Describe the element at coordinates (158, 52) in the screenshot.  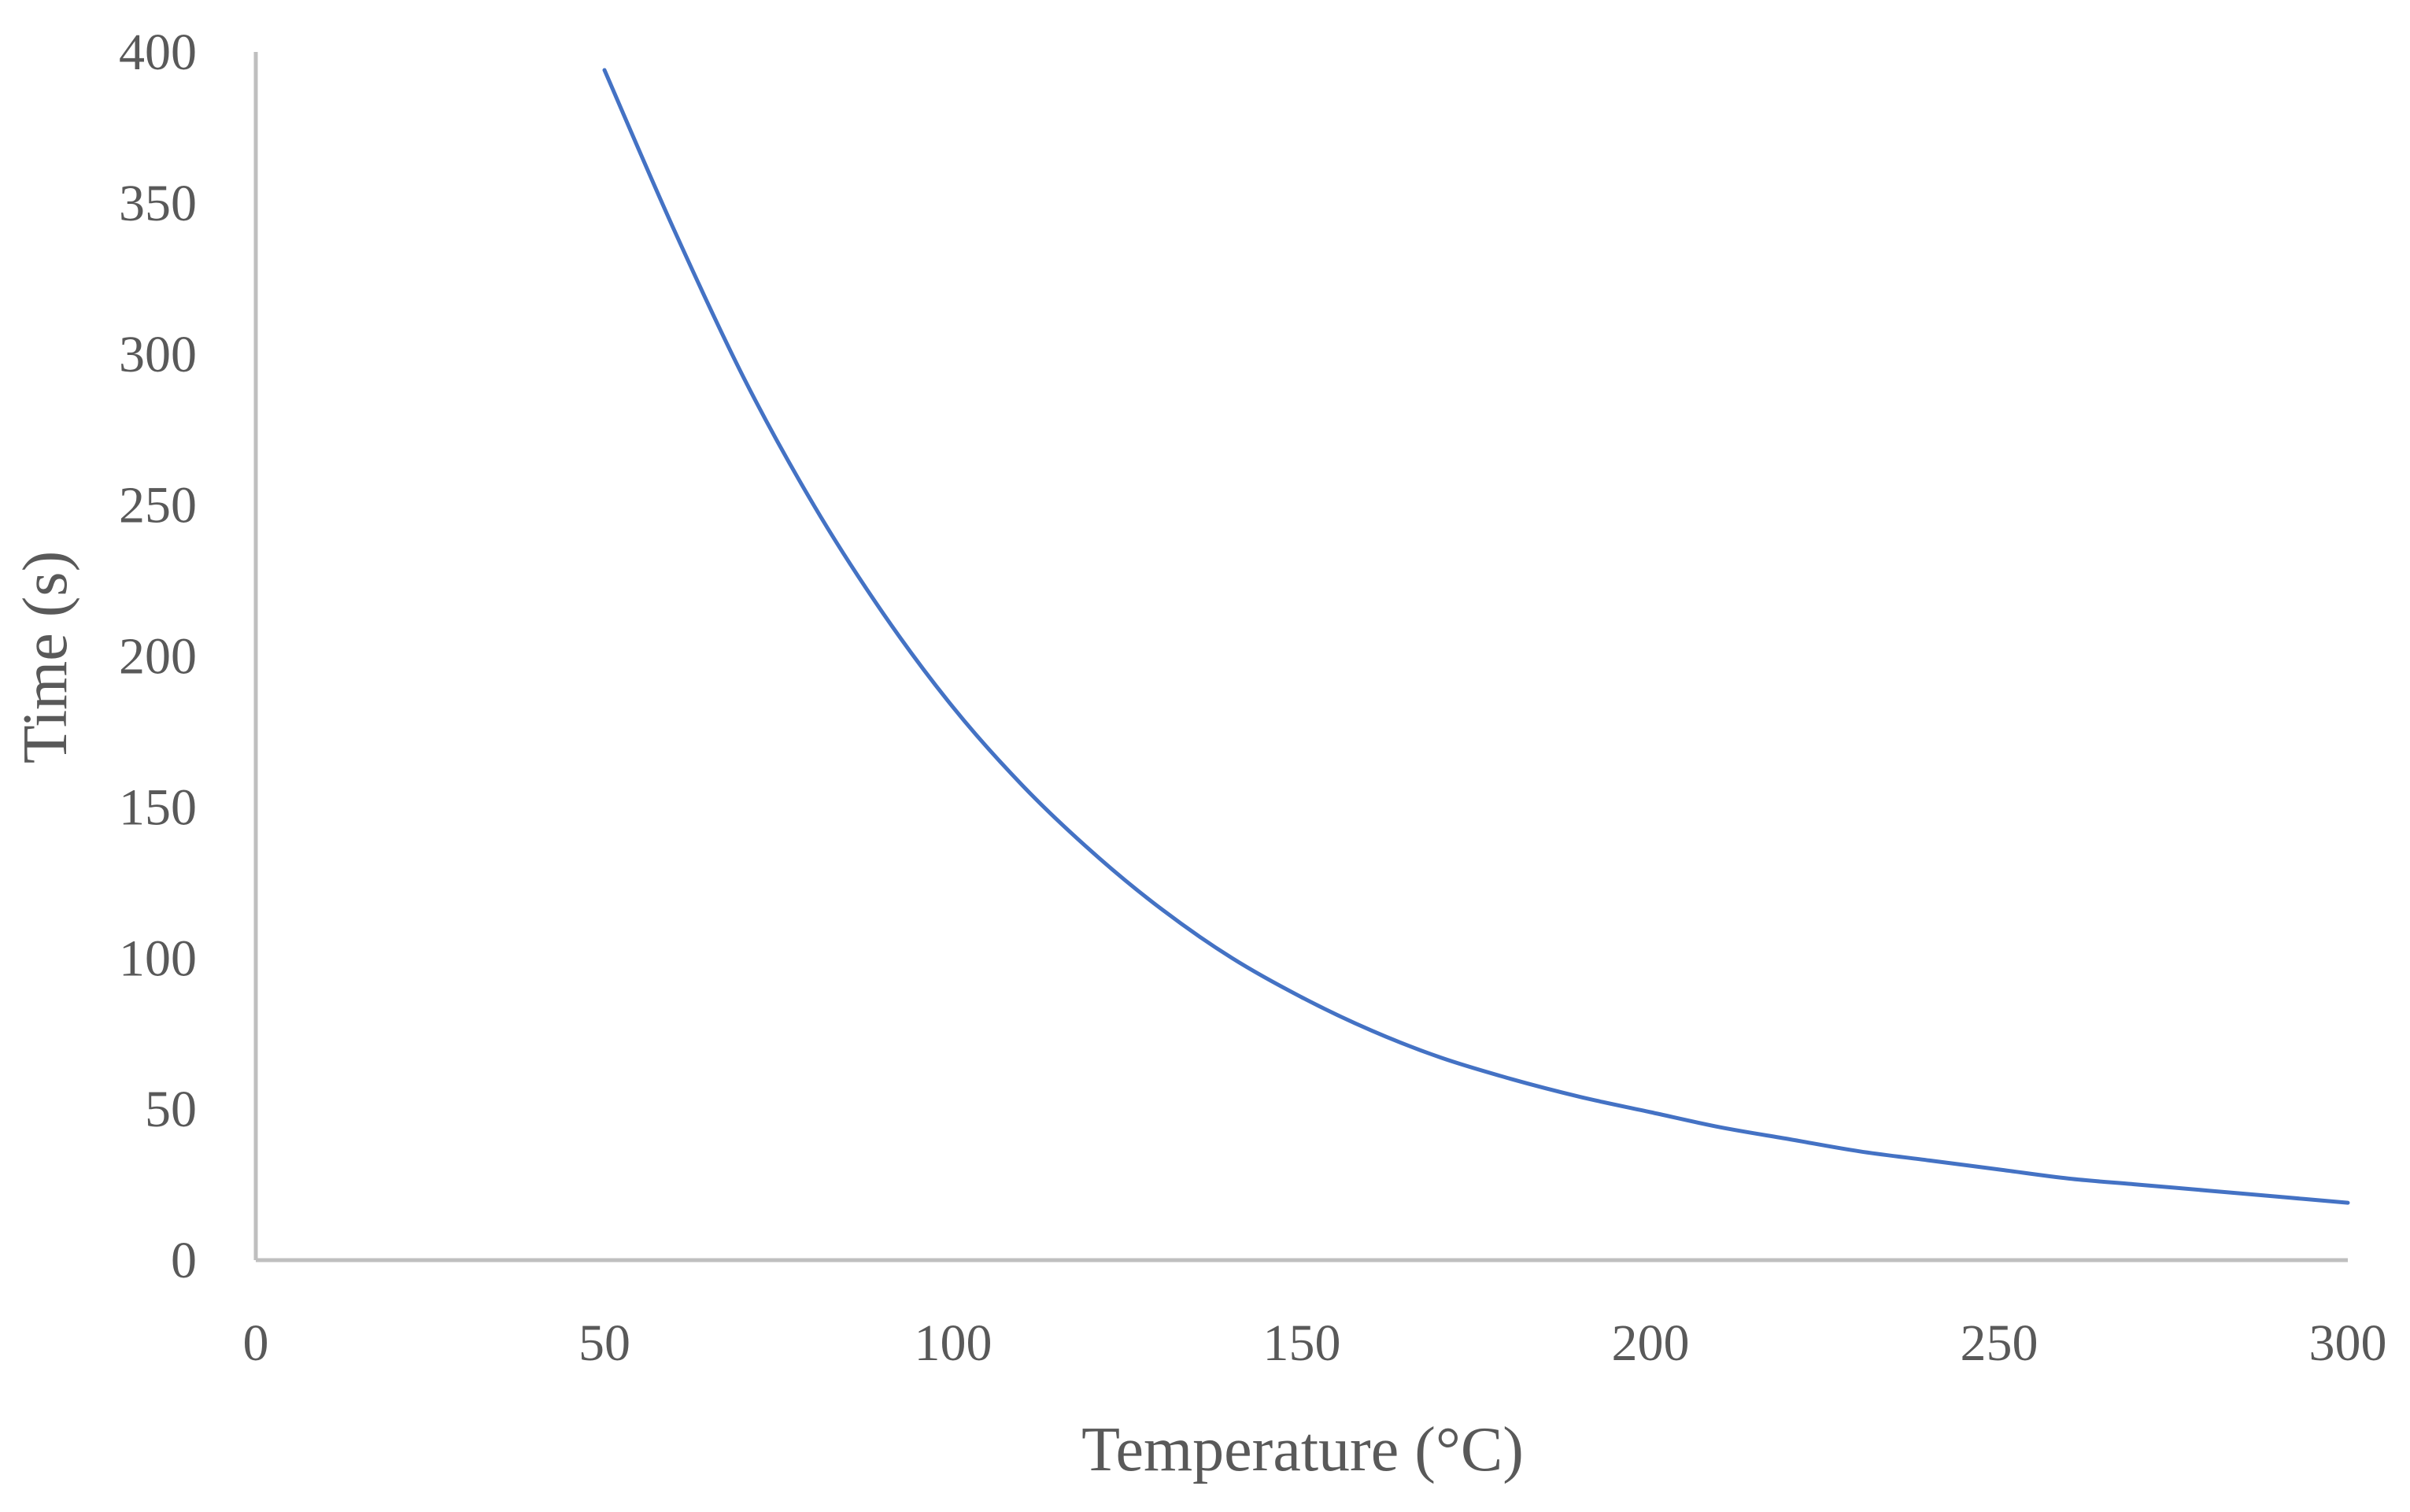
I see `y-tick-label: 400` at that location.